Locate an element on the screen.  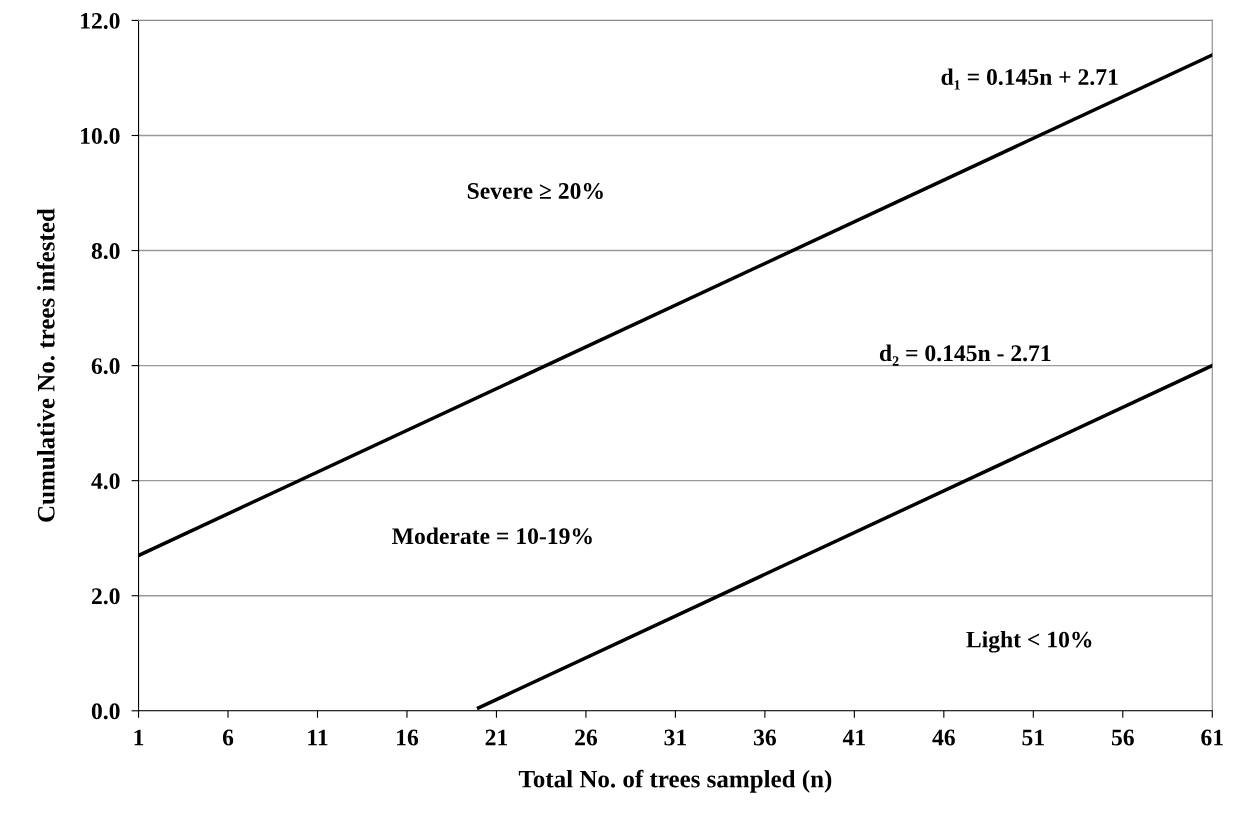
x-tick-label: 16 is located at coordinates (408, 737).